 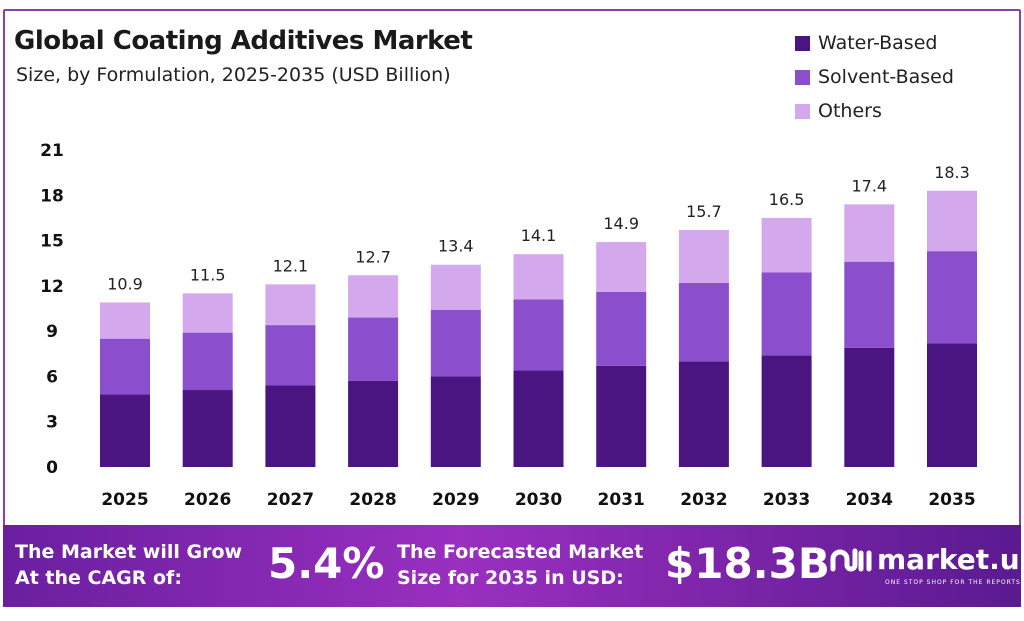 What do you see at coordinates (455, 500) in the screenshot?
I see `x-tick-label: 2029` at bounding box center [455, 500].